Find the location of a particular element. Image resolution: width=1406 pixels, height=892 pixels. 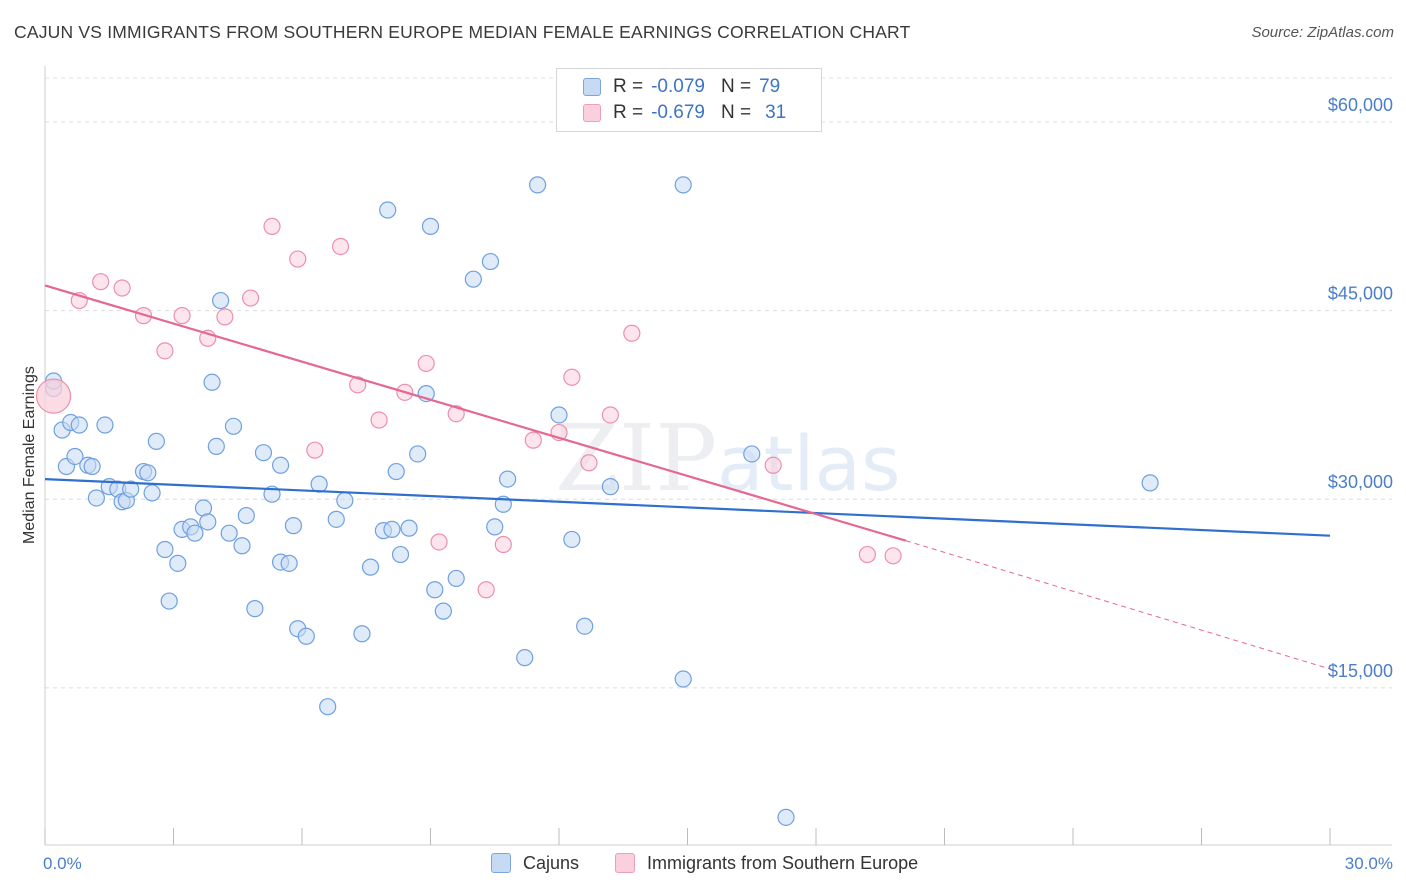

correlation-legend: R = -0.079 N = 79 R = -0.679 N = 31 is located at coordinates (689, 100).